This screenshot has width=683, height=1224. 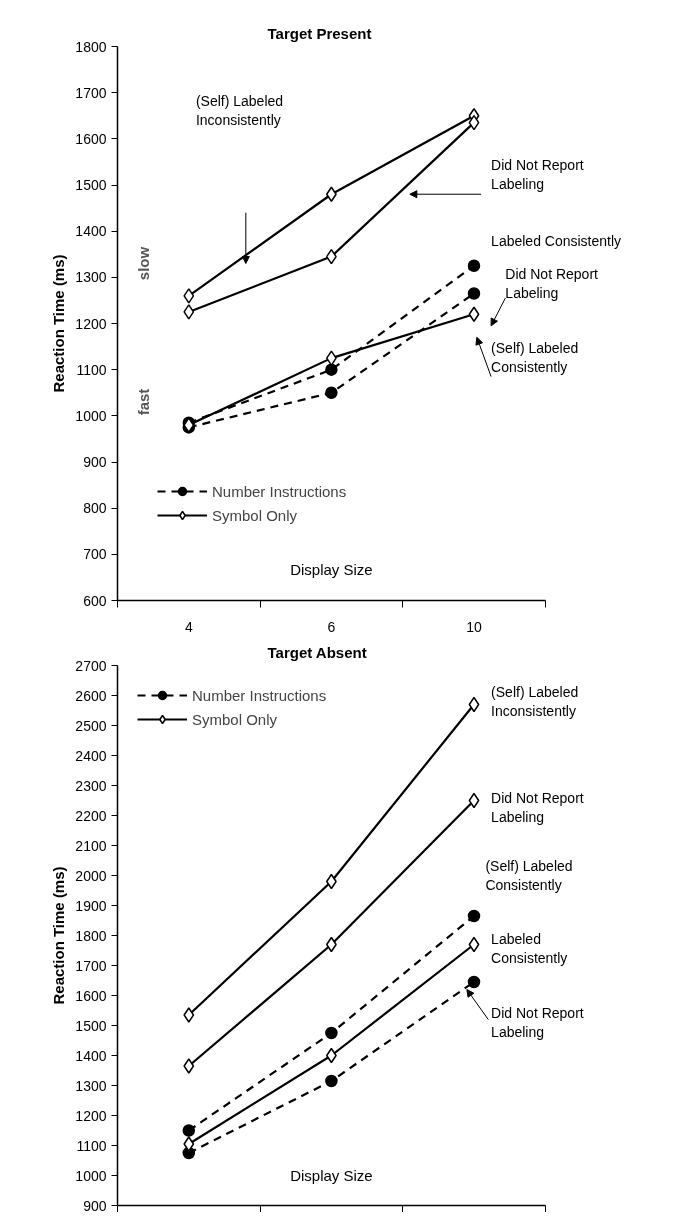 I want to click on y-tick-label: 2400, so click(x=91, y=755).